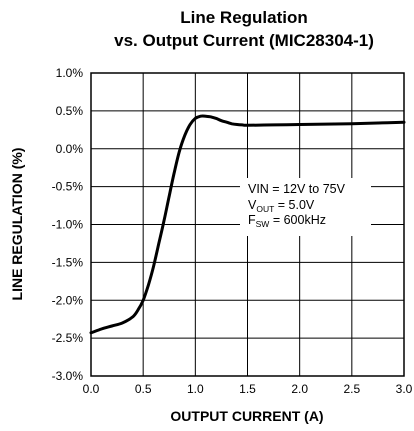 Image resolution: width=414 pixels, height=431 pixels. I want to click on fsw-value: = 600kHz, so click(297, 220).